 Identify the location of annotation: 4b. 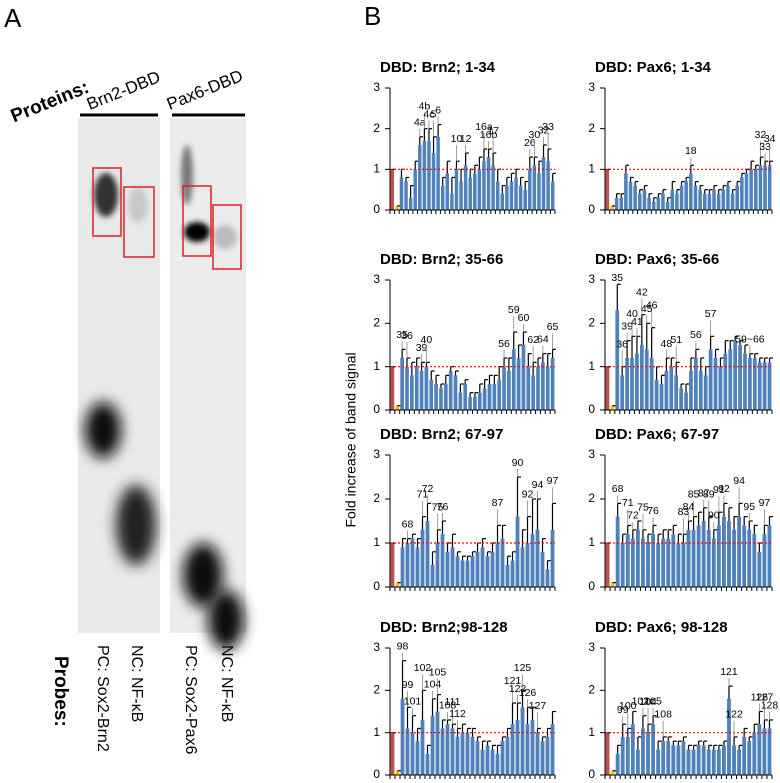
(425, 106).